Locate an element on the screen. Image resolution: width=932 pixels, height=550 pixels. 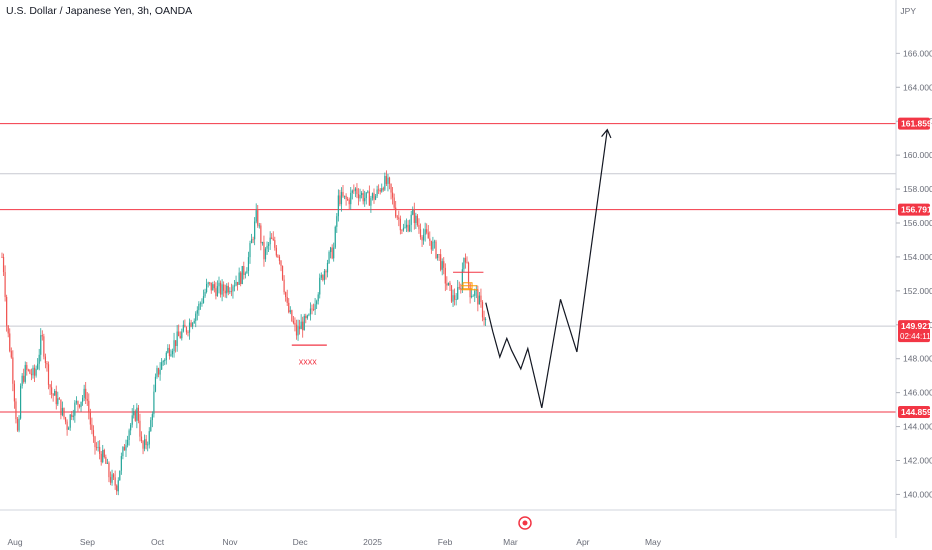
x-tick-label: 2025 is located at coordinates (372, 542).